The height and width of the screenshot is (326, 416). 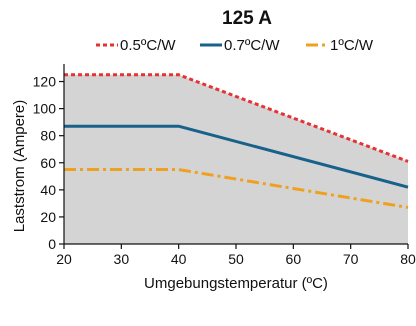 I want to click on y-tick-label: 80, so click(x=48, y=136).